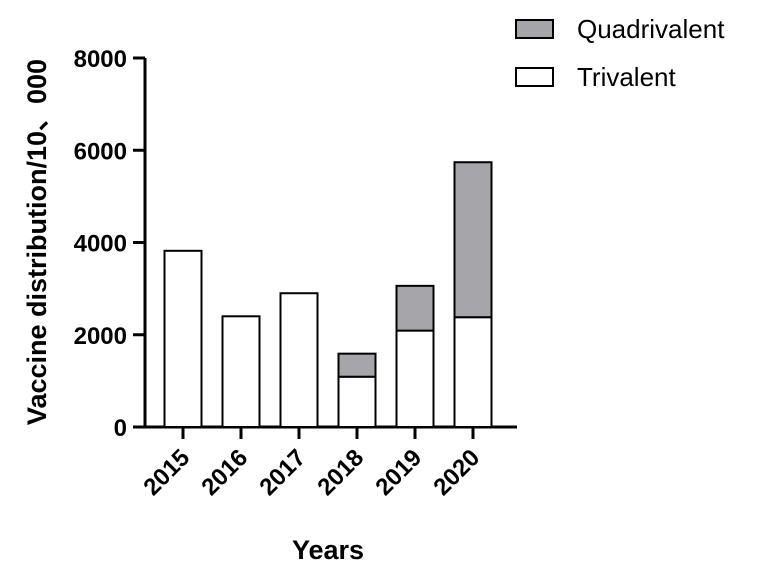  I want to click on bar-trivalent-2016, so click(241, 371).